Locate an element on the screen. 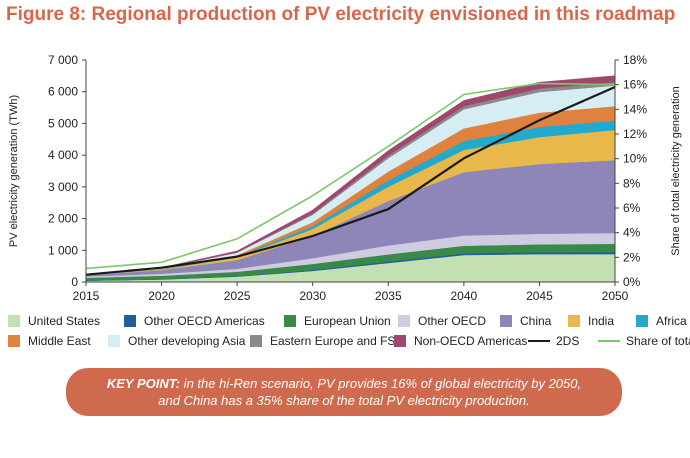 The height and width of the screenshot is (458, 690). x-tick-label: 2025 is located at coordinates (237, 296).